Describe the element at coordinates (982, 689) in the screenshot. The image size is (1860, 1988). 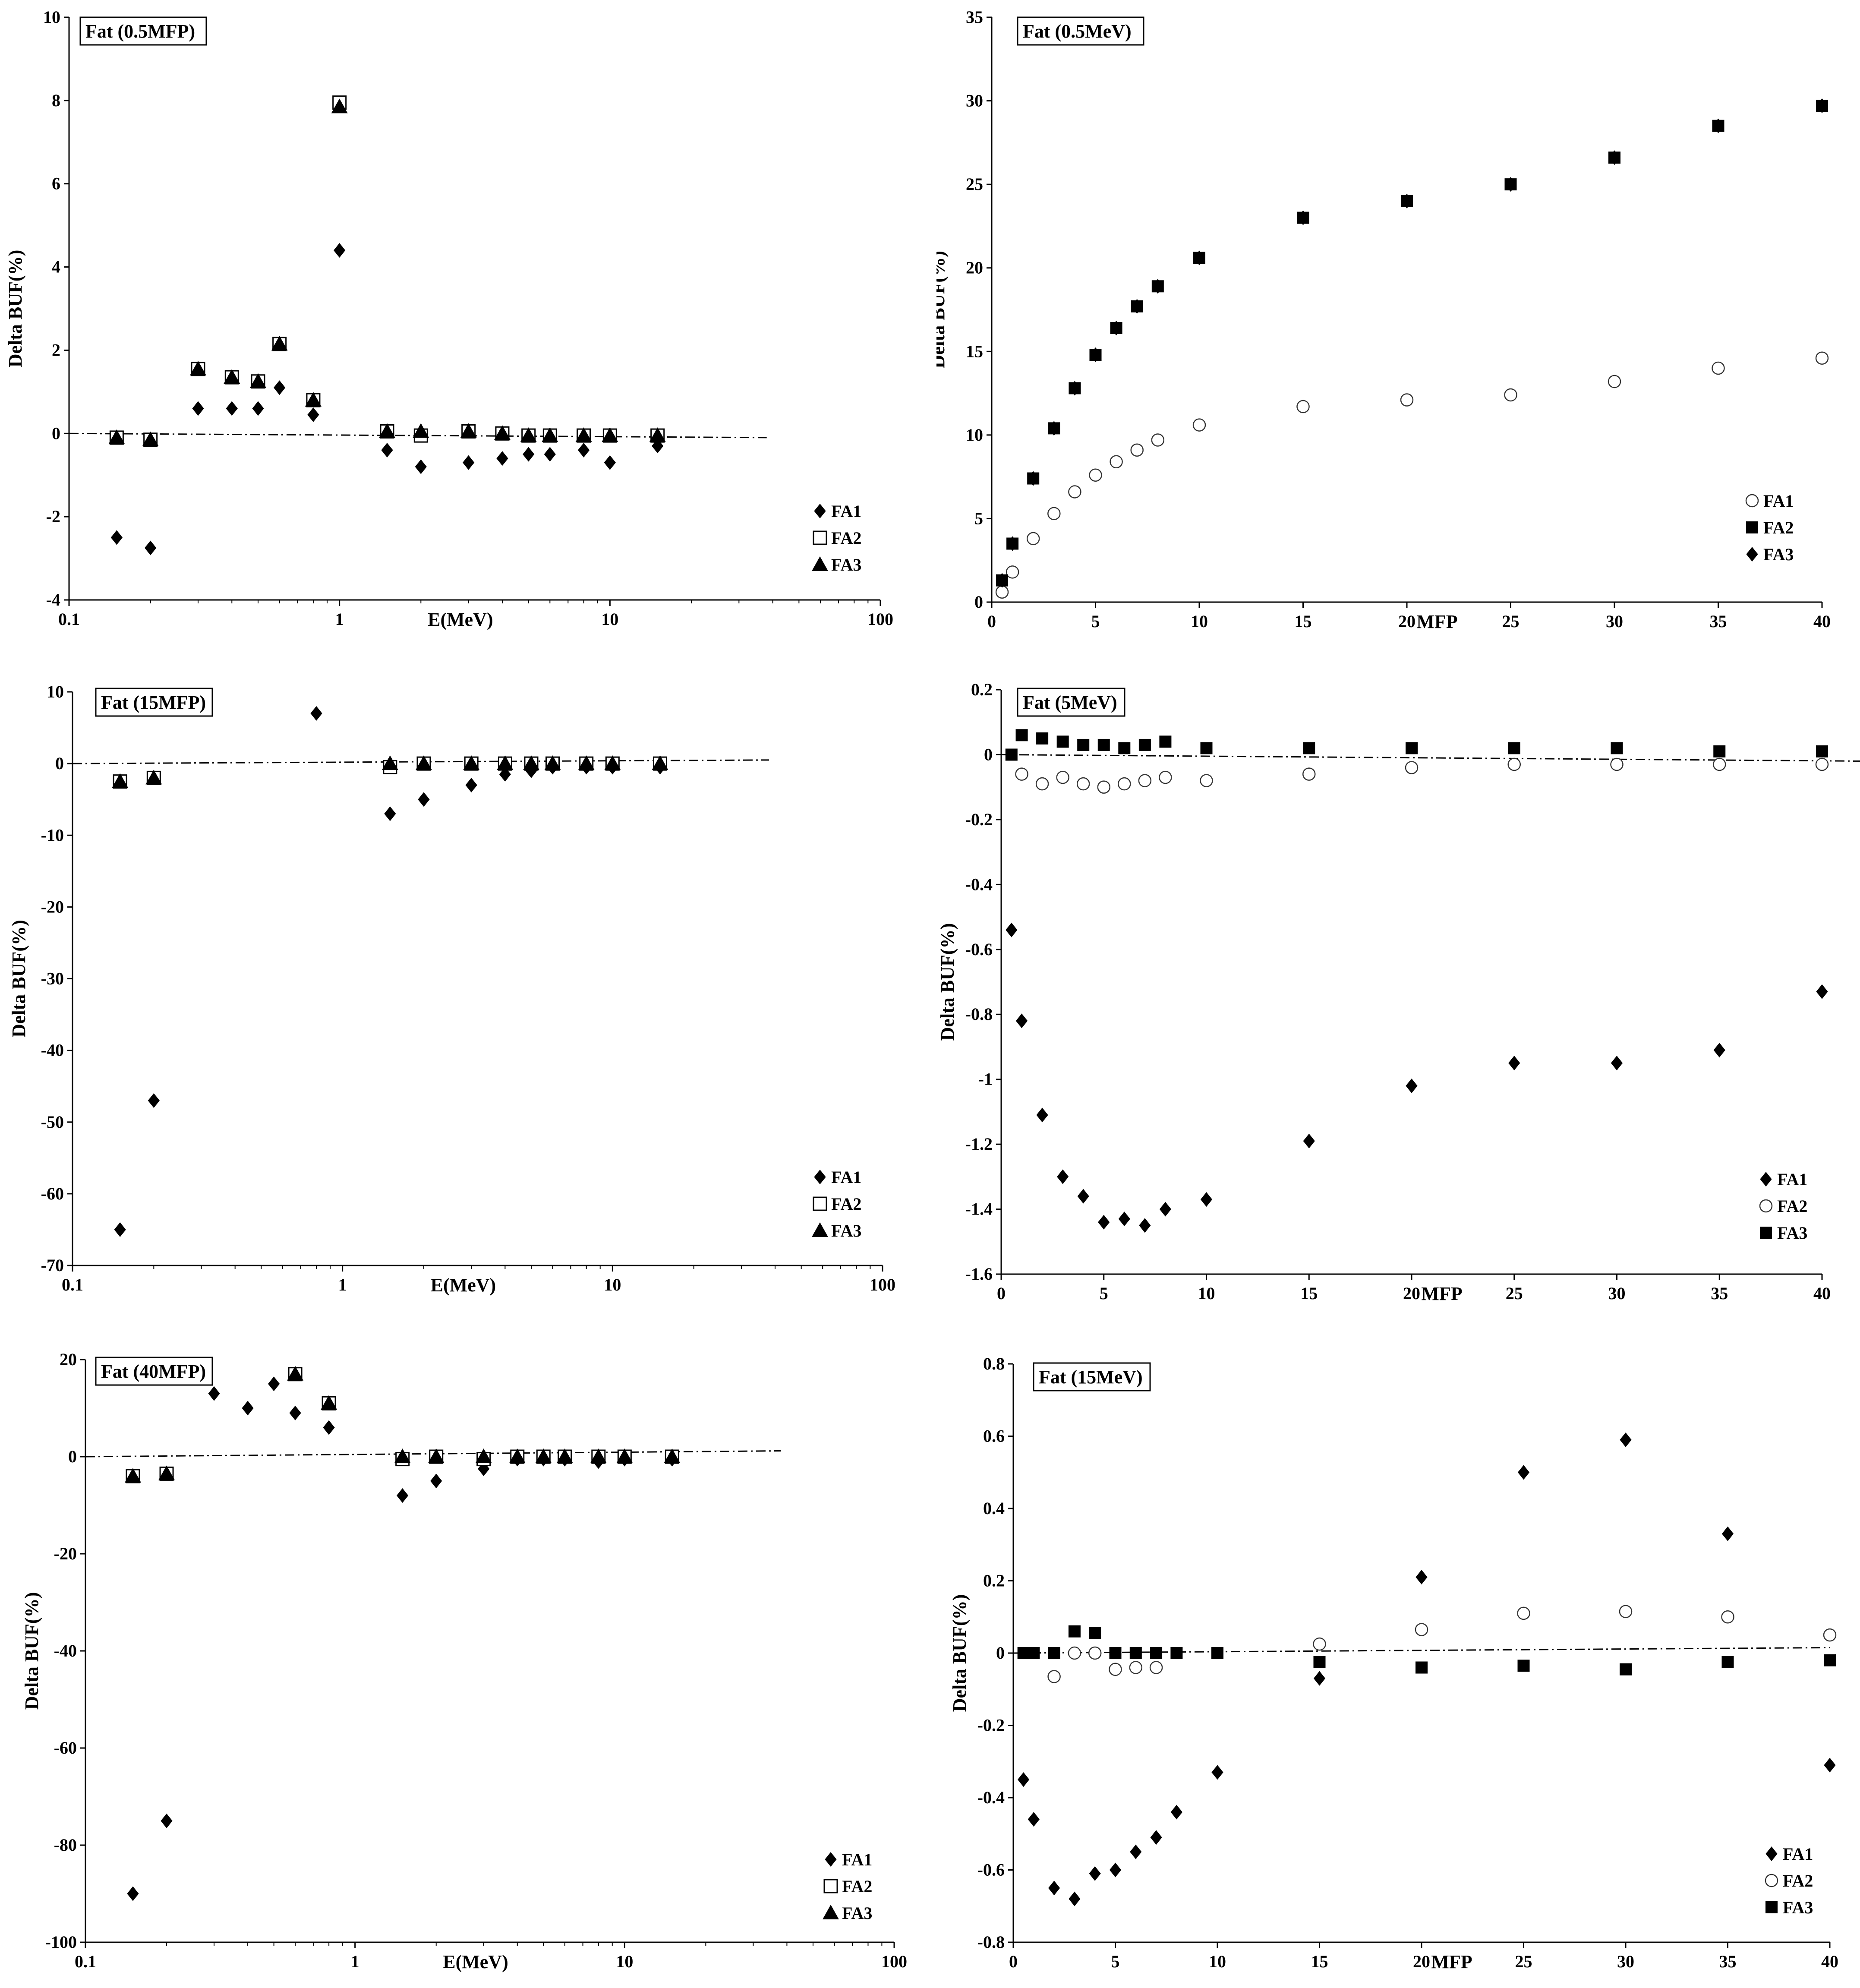
I see `y-tick-label: 0.2` at that location.